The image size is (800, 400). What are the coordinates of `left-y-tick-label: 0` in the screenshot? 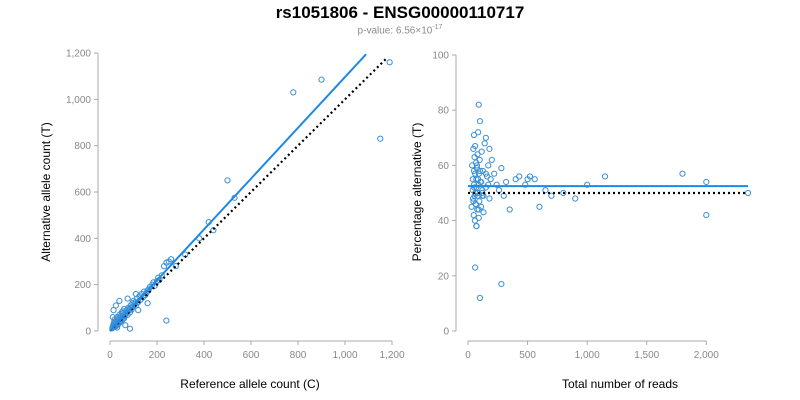 It's located at (88, 332).